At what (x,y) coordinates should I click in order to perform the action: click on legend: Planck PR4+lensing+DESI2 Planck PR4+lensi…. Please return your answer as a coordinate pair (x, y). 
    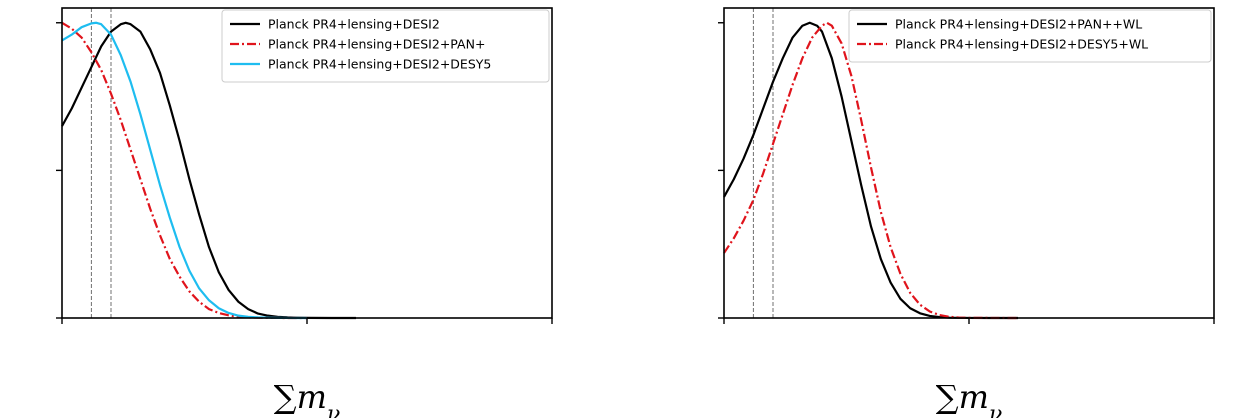
    Looking at the image, I should click on (385, 46).